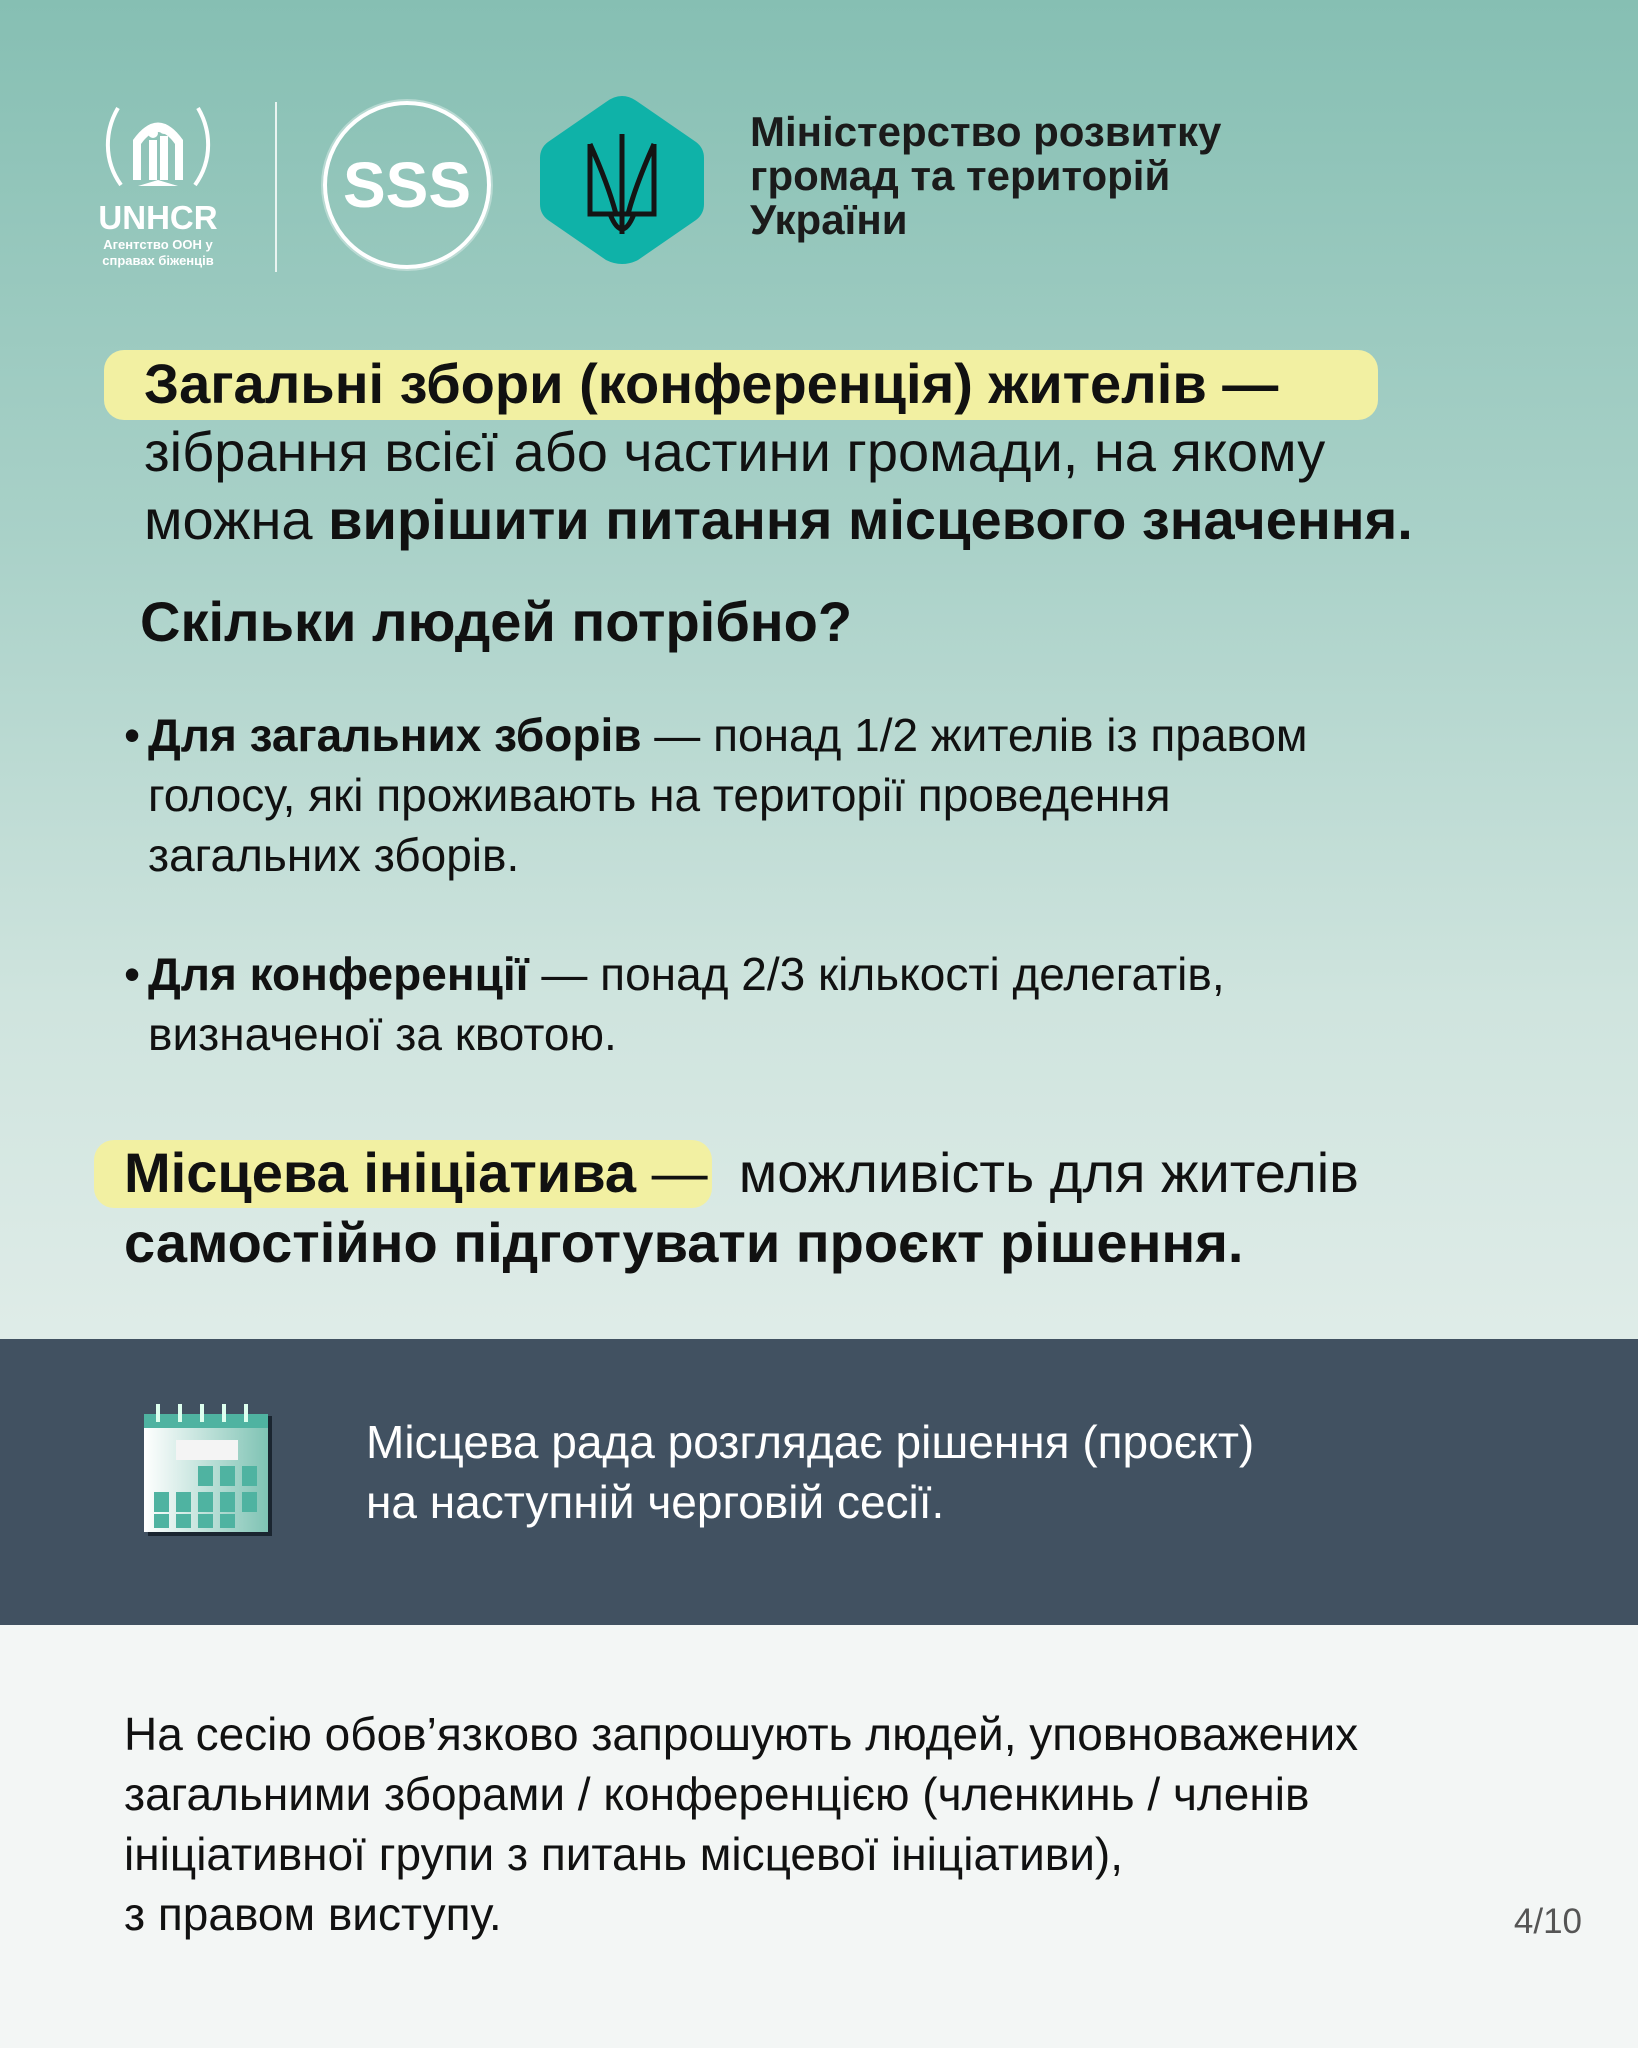 This screenshot has width=1638, height=2048. What do you see at coordinates (276, 187) in the screenshot?
I see `logo-divider` at bounding box center [276, 187].